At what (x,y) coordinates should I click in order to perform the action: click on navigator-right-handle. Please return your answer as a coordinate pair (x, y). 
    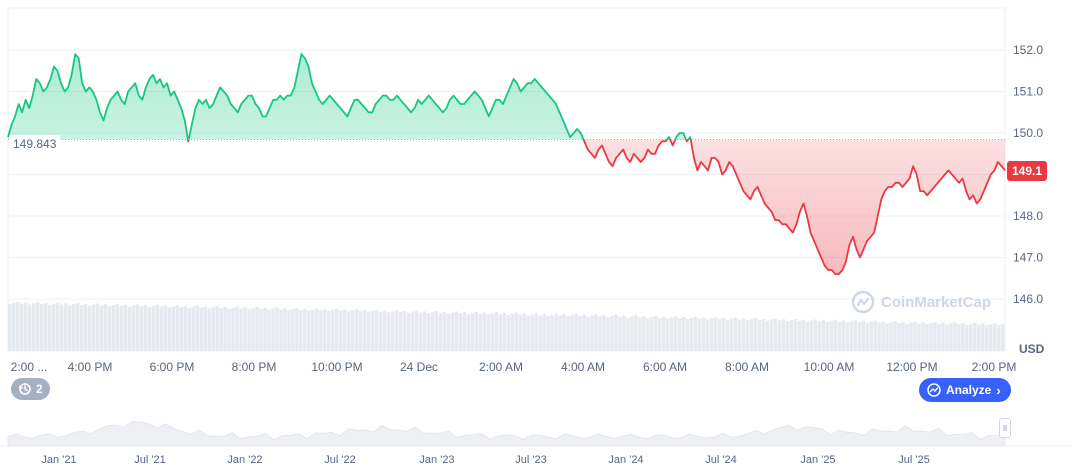
    Looking at the image, I should click on (1005, 428).